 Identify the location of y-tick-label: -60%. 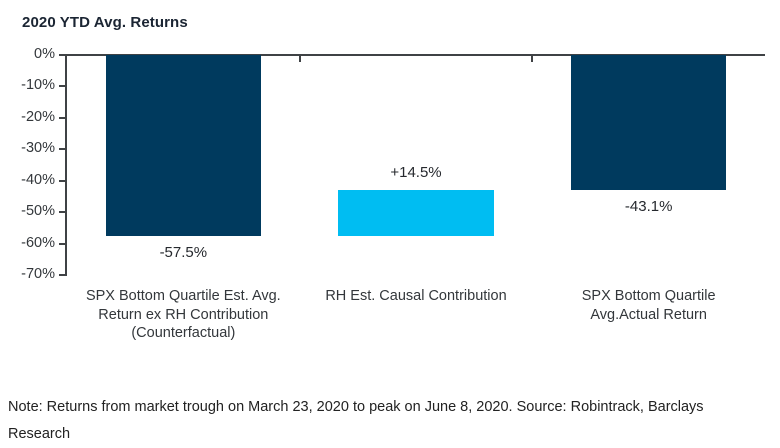
(38, 242).